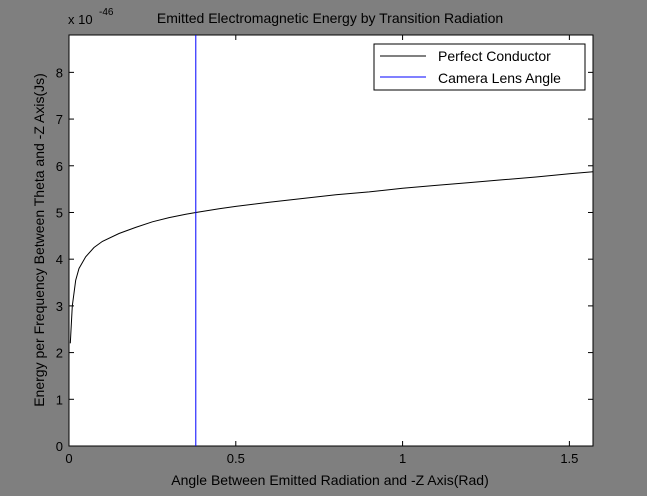 This screenshot has height=496, width=647. What do you see at coordinates (402, 458) in the screenshot?
I see `x-tick-label: 1` at bounding box center [402, 458].